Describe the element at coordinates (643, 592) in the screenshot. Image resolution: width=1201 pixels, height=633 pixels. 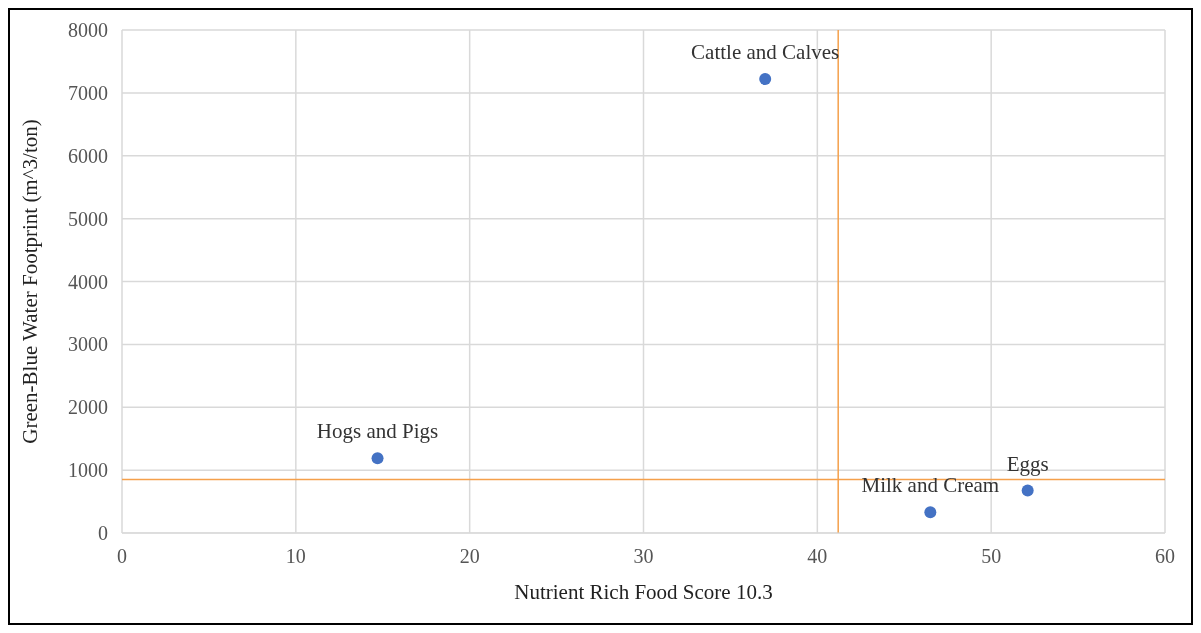
I see `x-axis-title: Nutrient Rich Food Score 10.3` at that location.